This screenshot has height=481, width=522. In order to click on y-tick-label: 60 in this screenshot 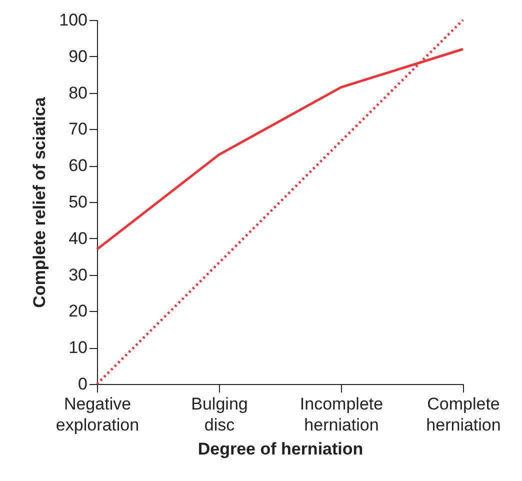, I will do `click(78, 166)`.